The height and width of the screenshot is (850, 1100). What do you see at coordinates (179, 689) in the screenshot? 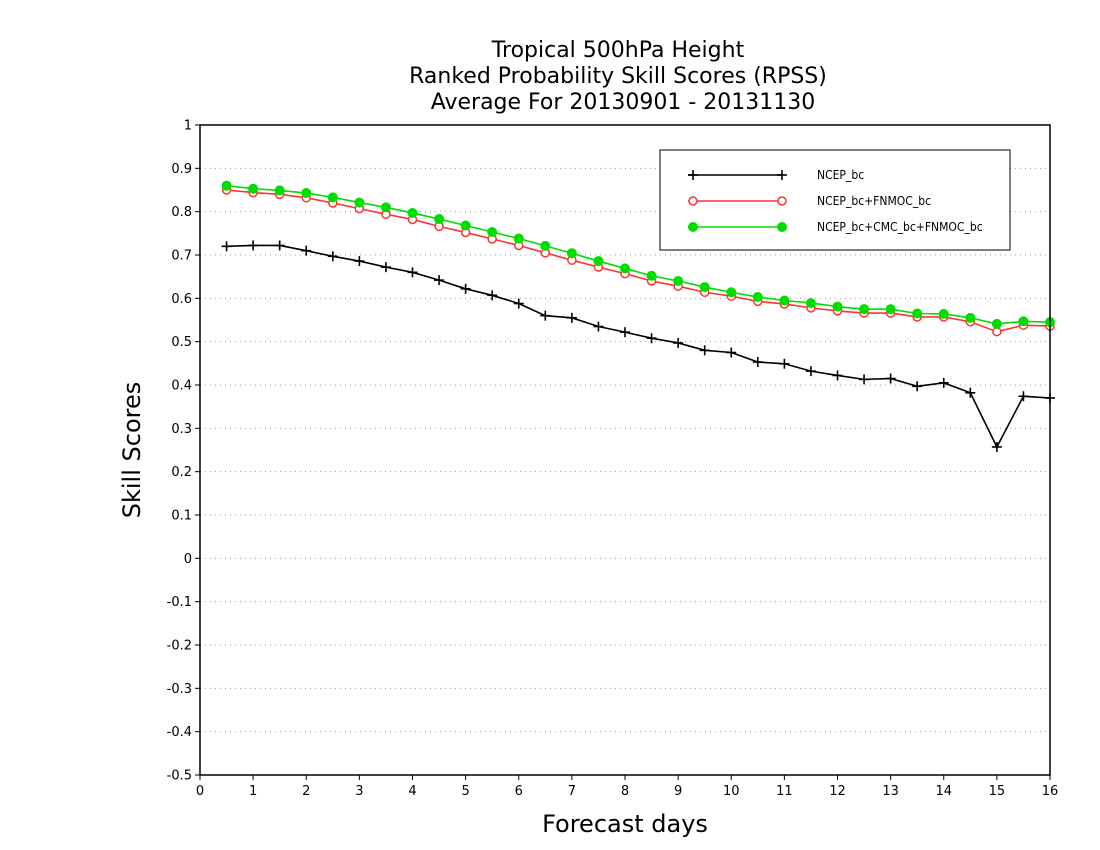
I see `y-tick-label: -0.3` at bounding box center [179, 689].